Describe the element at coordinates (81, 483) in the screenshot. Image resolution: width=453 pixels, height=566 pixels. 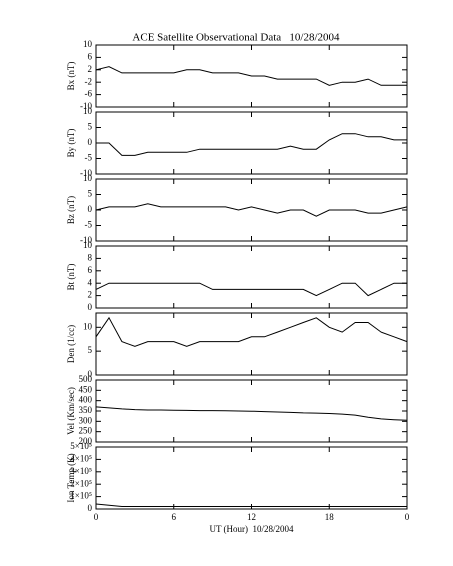
I see `y-tick-label: 2×10⁵` at that location.